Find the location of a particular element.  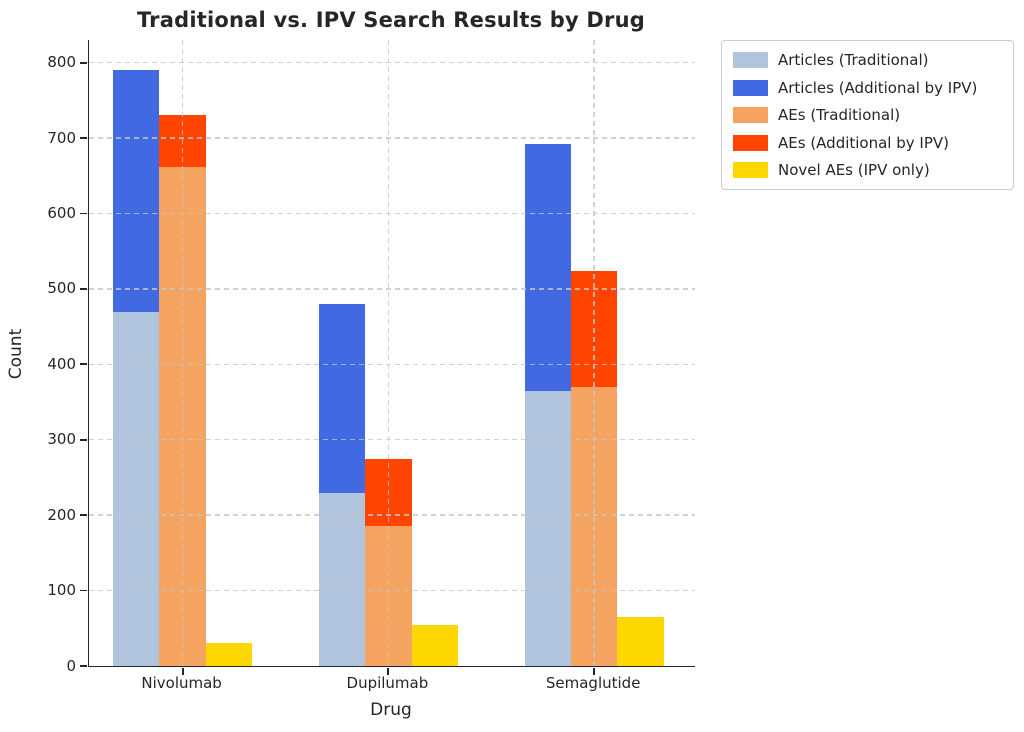

y-tick-label-200: 200 is located at coordinates (61, 514).